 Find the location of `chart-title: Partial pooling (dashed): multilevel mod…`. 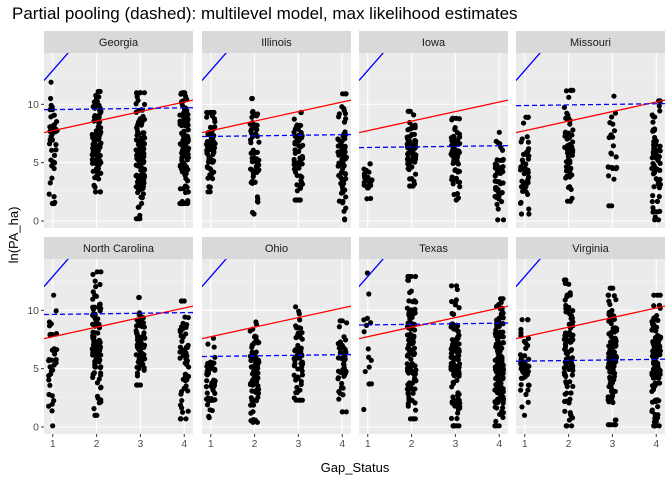

chart-title: Partial pooling (dashed): multilevel mod… is located at coordinates (265, 13).